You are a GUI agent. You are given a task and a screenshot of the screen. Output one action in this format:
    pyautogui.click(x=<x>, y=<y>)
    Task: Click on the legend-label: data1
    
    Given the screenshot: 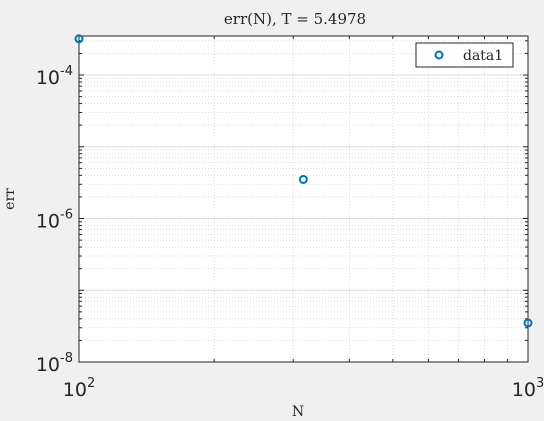 What is the action you would take?
    pyautogui.click(x=483, y=56)
    